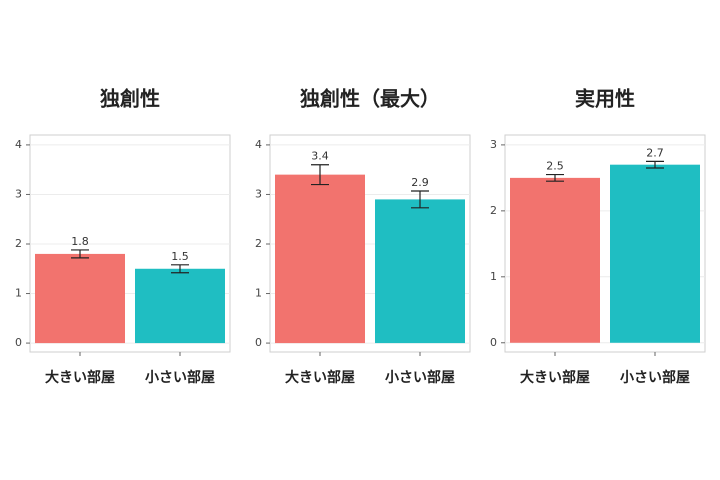 The width and height of the screenshot is (720, 480). What do you see at coordinates (555, 166) in the screenshot?
I see `value-label: 2.5` at bounding box center [555, 166].